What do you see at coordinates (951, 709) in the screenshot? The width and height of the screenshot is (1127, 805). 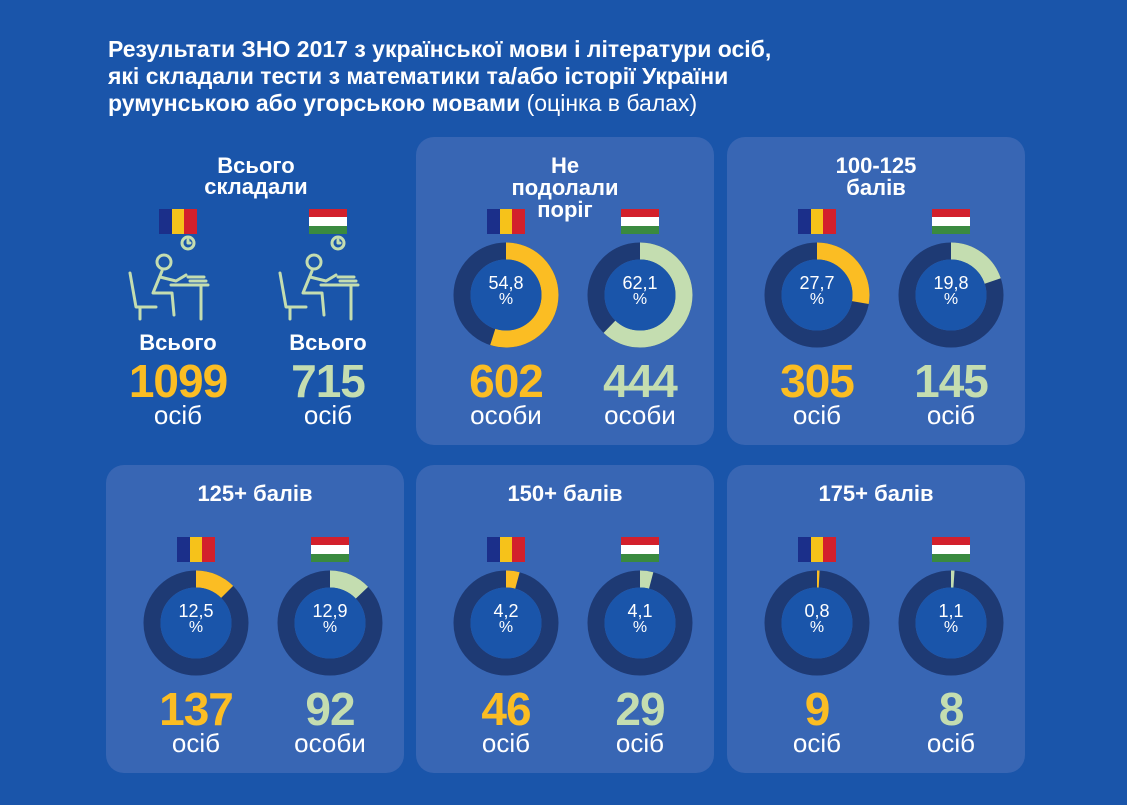 I see `count-value: 8` at bounding box center [951, 709].